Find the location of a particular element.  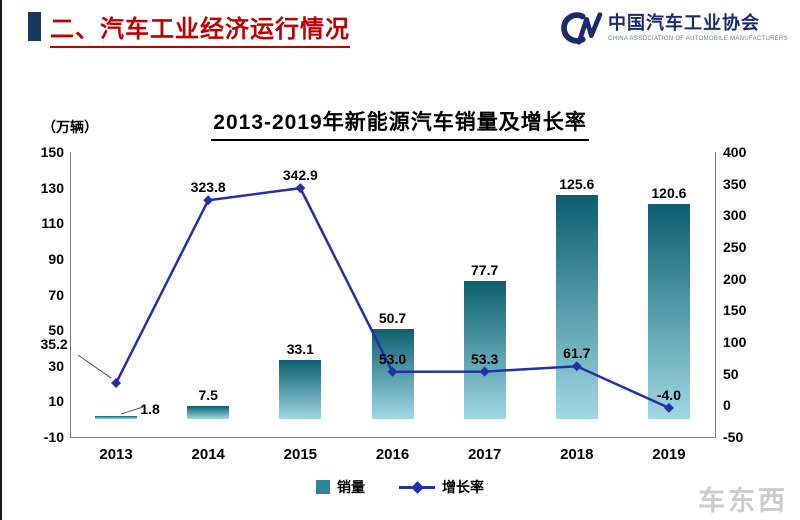

left-axis-tick-label: 110 is located at coordinates (52, 223).